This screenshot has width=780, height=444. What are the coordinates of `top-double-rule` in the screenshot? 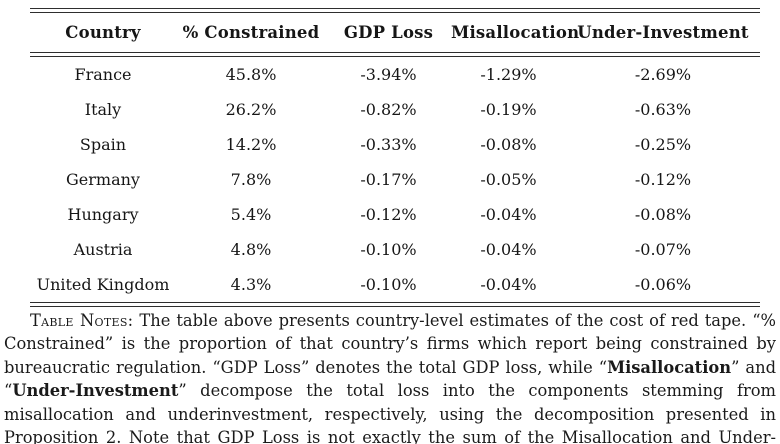 It's located at (395, 10).